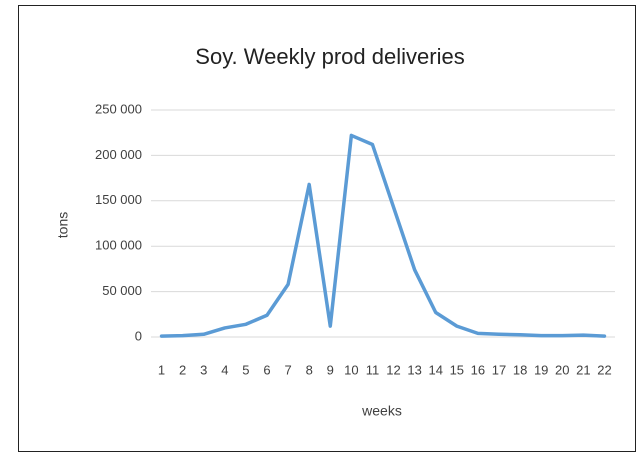 The width and height of the screenshot is (639, 456). I want to click on x-tick-label: 16, so click(478, 369).